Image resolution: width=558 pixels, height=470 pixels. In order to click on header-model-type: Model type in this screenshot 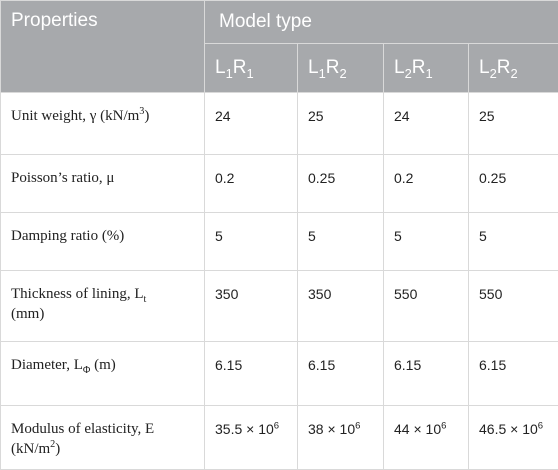, I will do `click(381, 22)`.